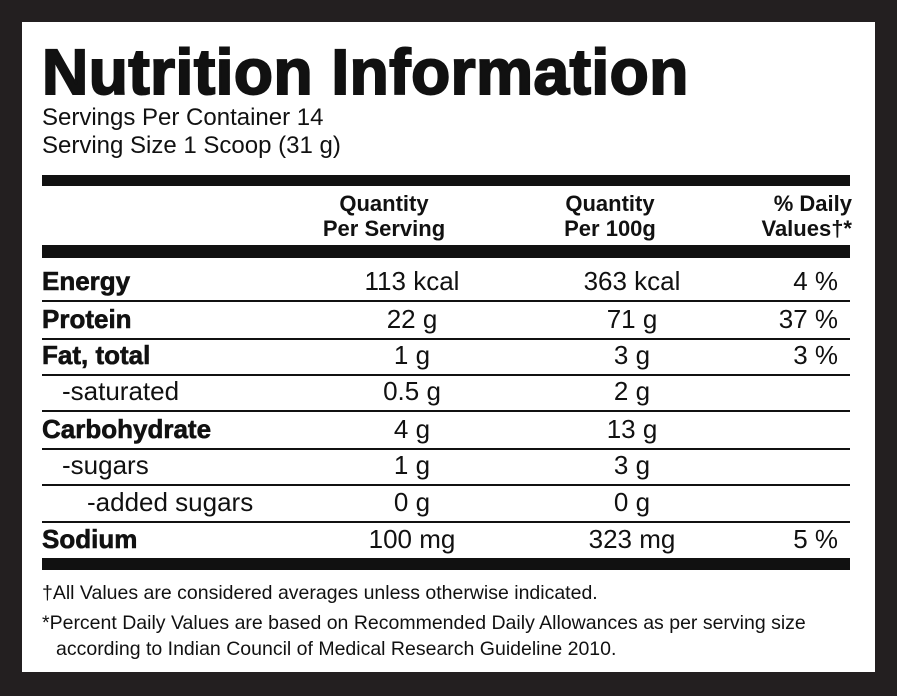 The image size is (897, 696). What do you see at coordinates (446, 355) in the screenshot?
I see `table-row: Fat, total 1 g 3 g 3 %` at bounding box center [446, 355].